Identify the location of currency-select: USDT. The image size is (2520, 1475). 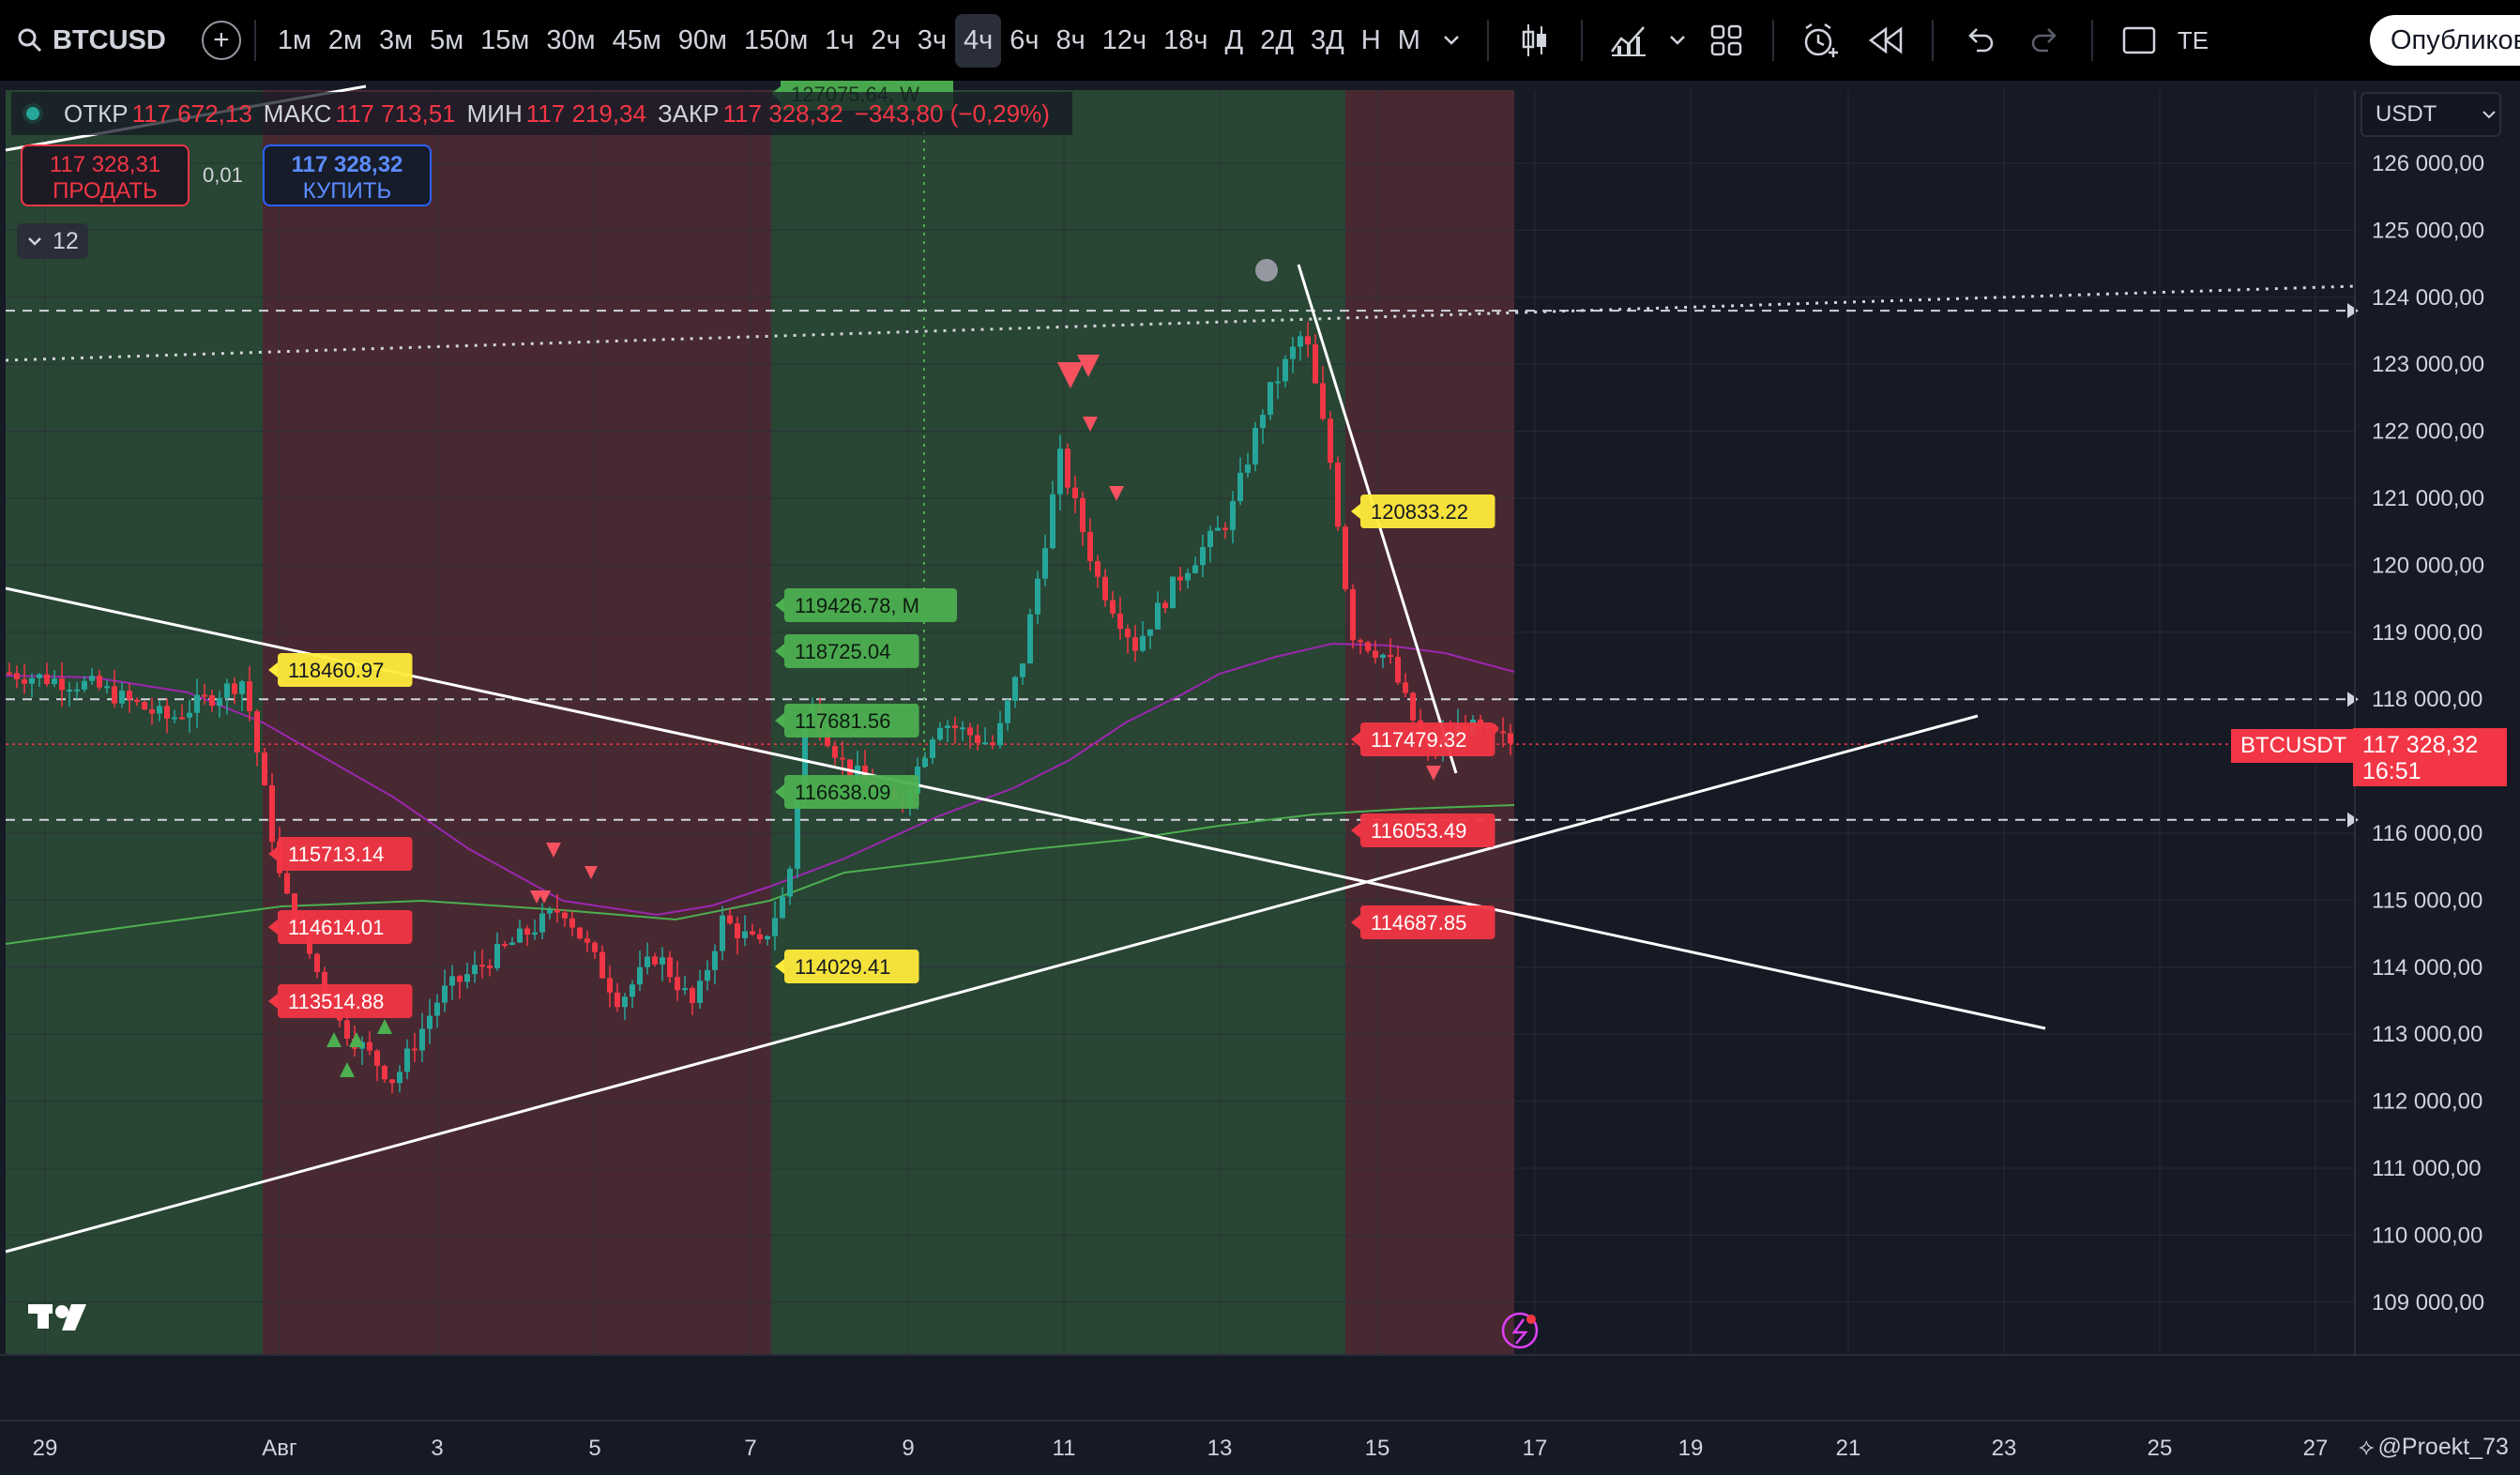
(2431, 115).